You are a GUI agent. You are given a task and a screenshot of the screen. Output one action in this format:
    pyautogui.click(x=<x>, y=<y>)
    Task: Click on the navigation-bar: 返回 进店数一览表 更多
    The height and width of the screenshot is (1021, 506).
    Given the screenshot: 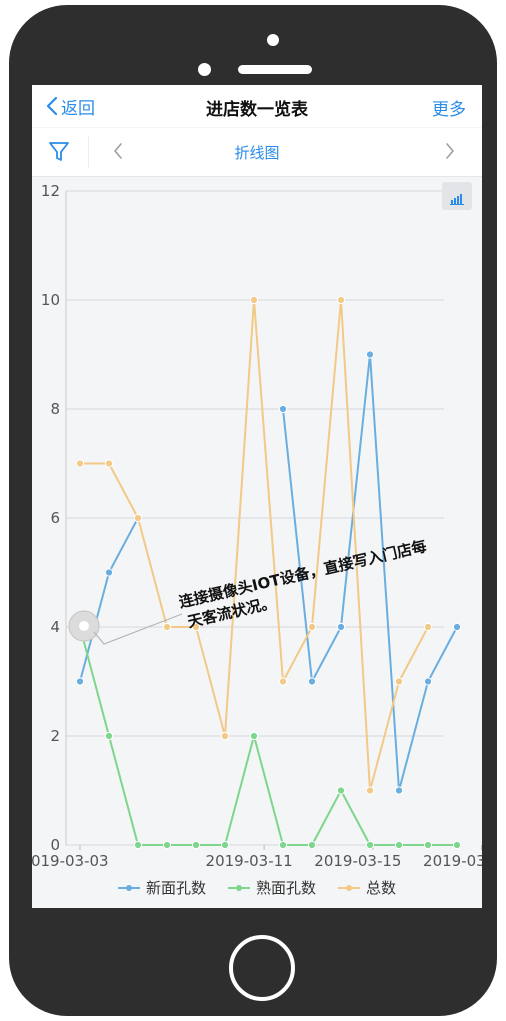 What is the action you would take?
    pyautogui.click(x=257, y=106)
    